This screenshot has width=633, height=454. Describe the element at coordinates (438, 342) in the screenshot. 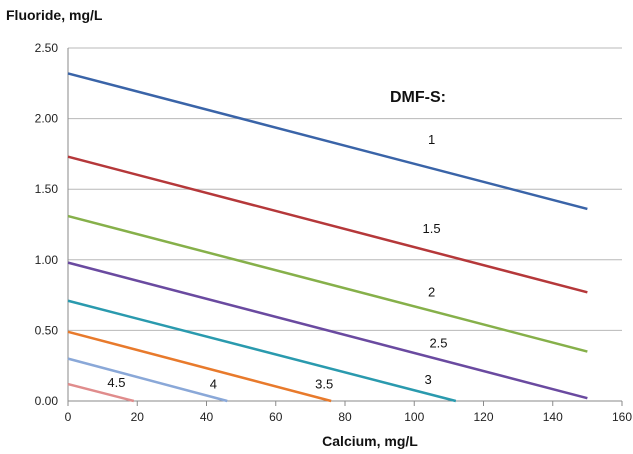

I see `series-label: 2.5` at that location.